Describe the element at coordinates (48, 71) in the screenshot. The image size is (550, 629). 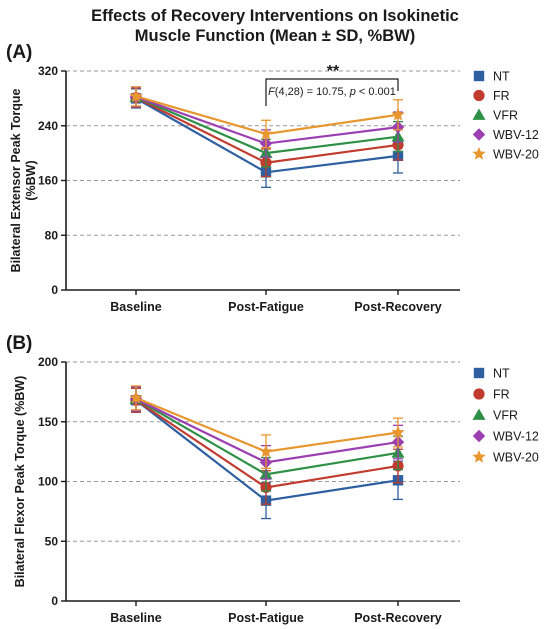
I see `y-tick-label: 320` at that location.